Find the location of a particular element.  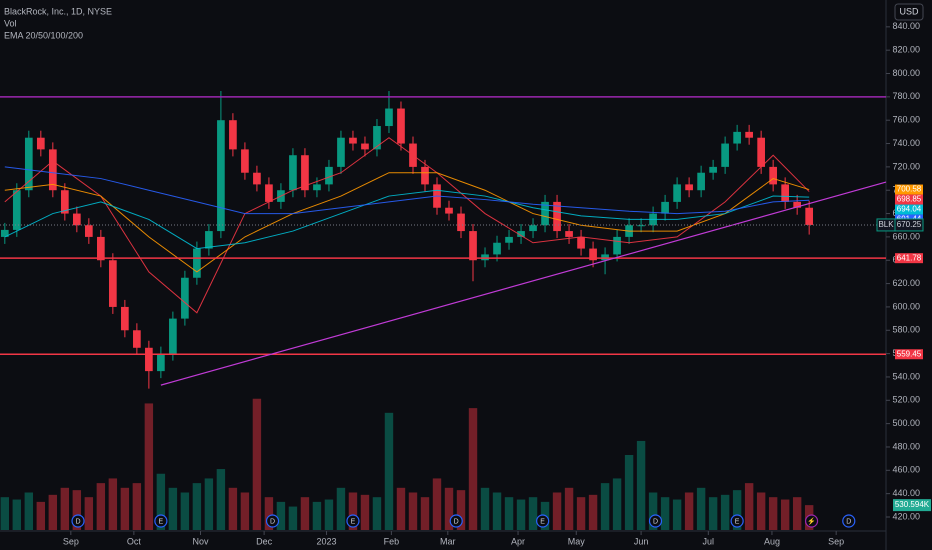

price-tag-label: 641.78 is located at coordinates (909, 257).